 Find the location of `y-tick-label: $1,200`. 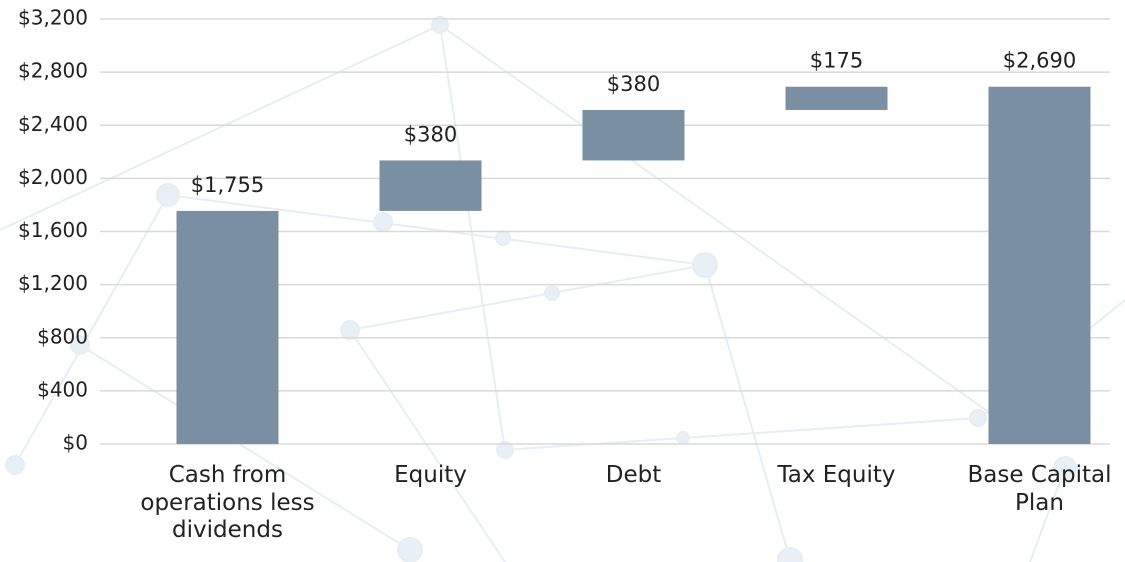

y-tick-label: $1,200 is located at coordinates (53, 283).